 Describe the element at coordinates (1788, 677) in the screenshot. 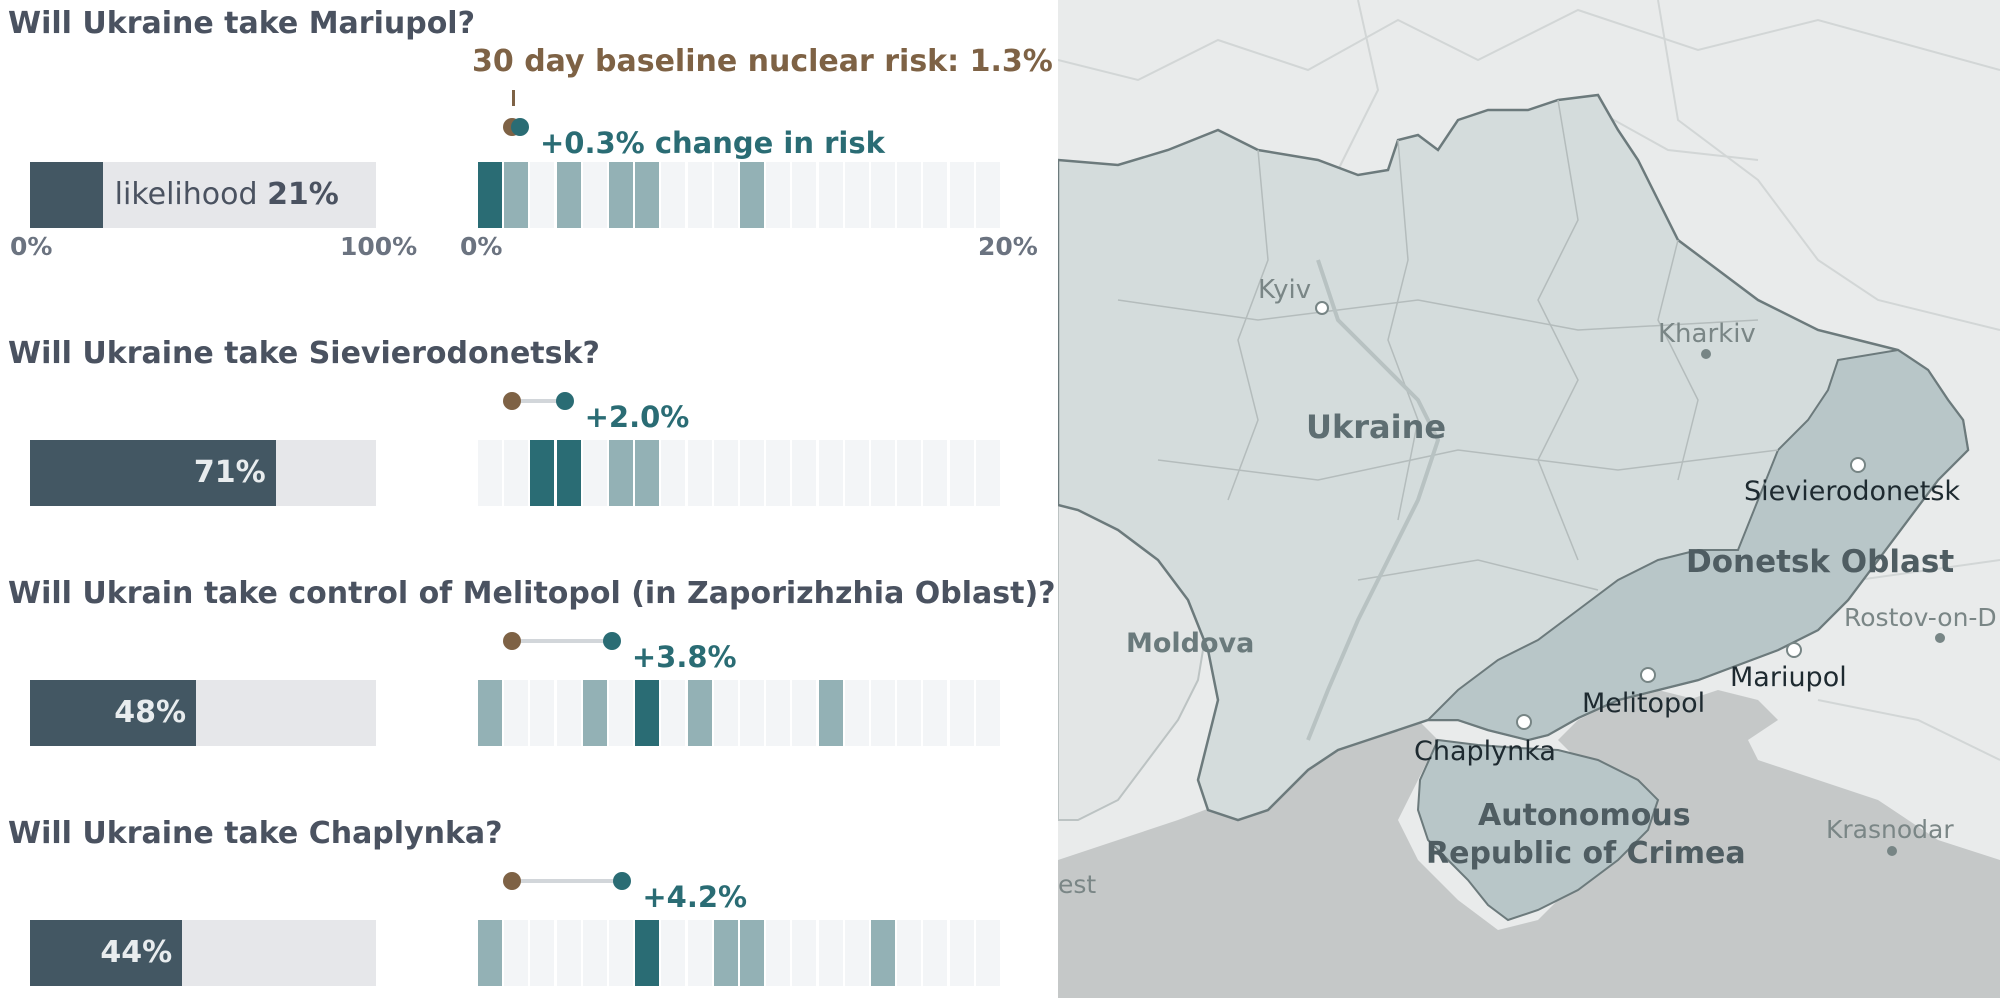

I see `mariupol-label: Mariupol` at that location.